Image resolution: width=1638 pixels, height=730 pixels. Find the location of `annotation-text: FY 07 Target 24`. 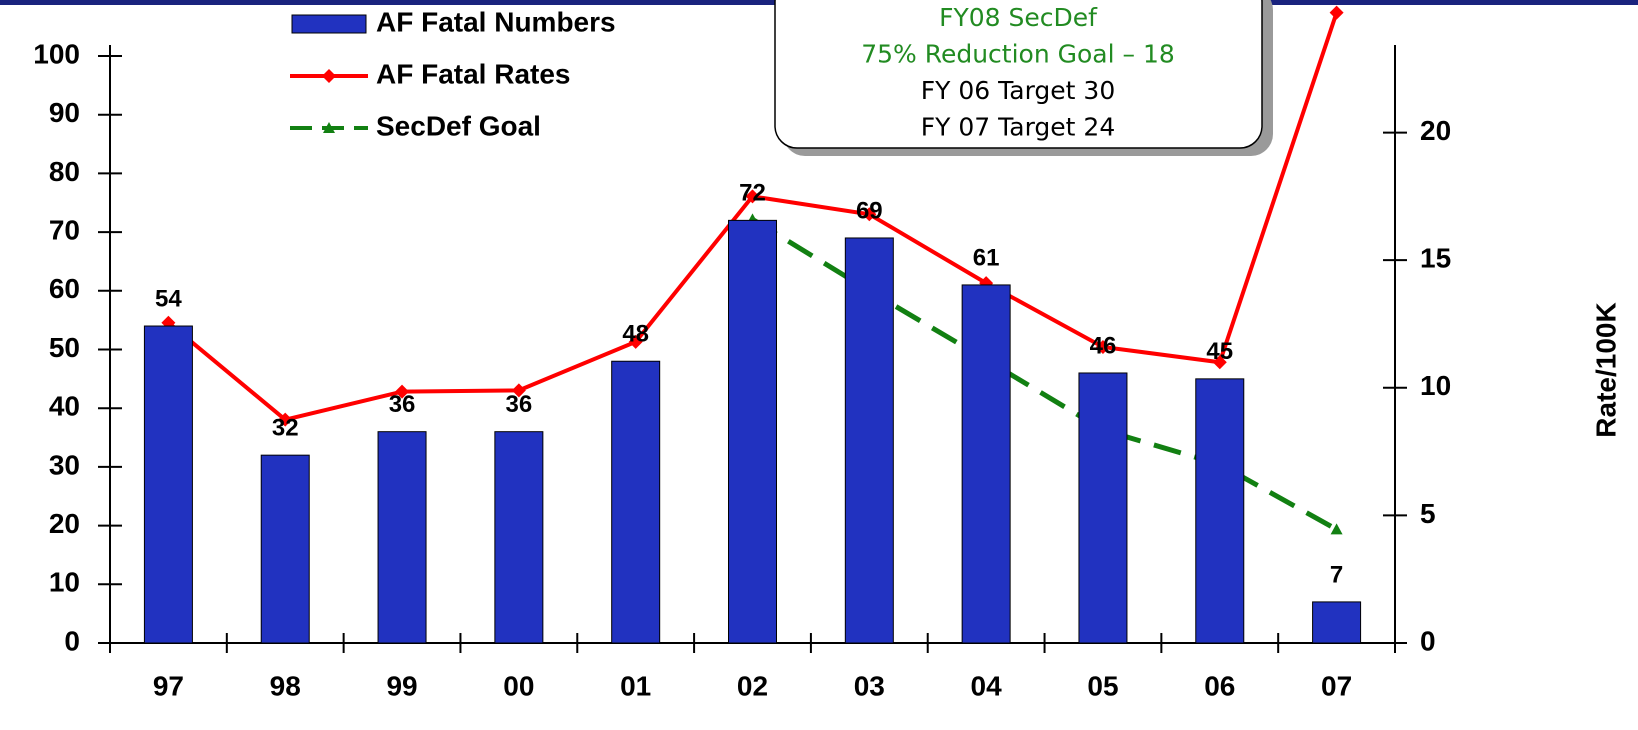

annotation-text: FY 07 Target 24 is located at coordinates (1018, 127).